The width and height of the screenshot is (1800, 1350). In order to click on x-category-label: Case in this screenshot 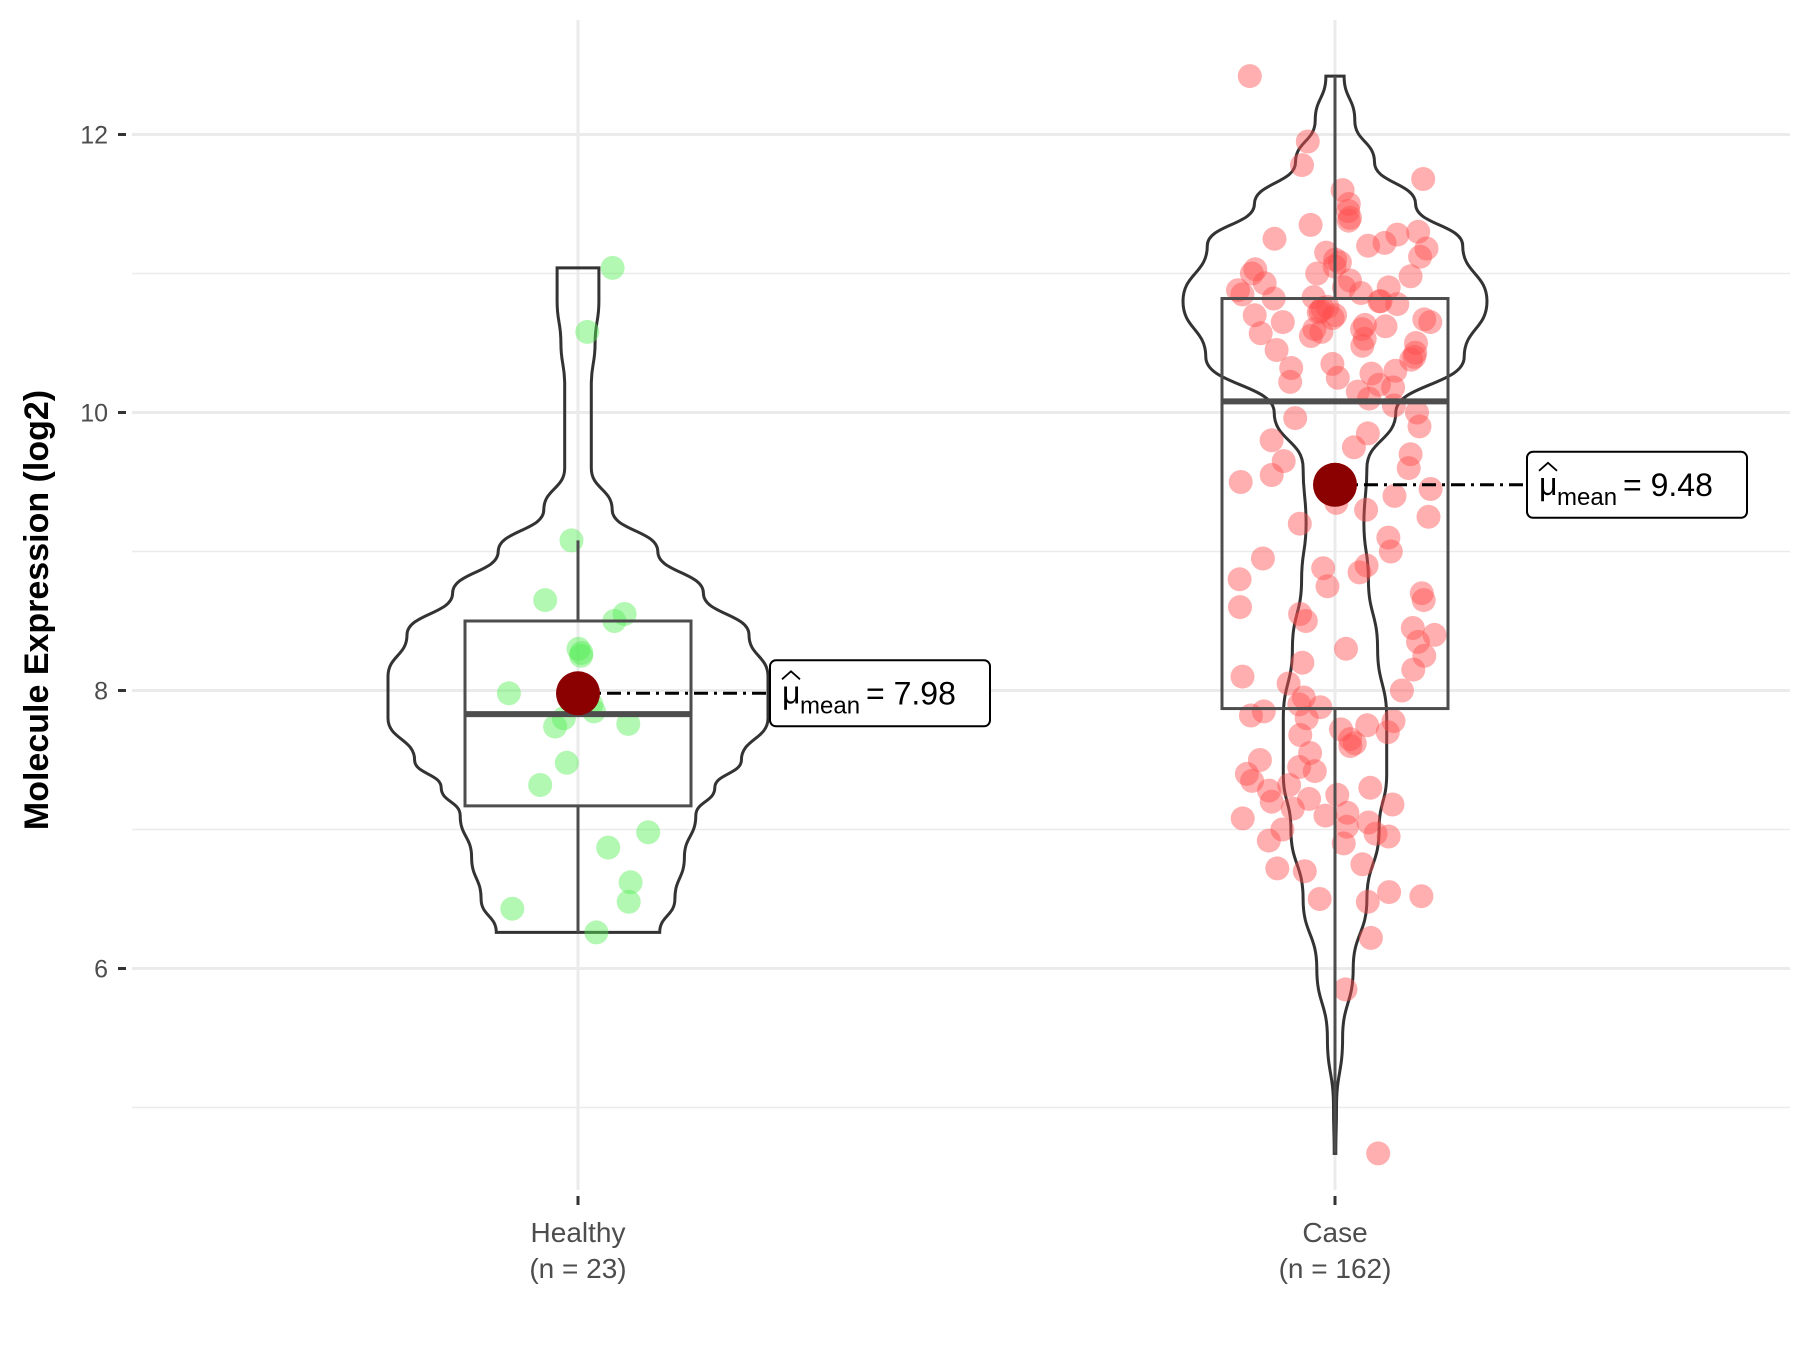, I will do `click(1334, 1232)`.